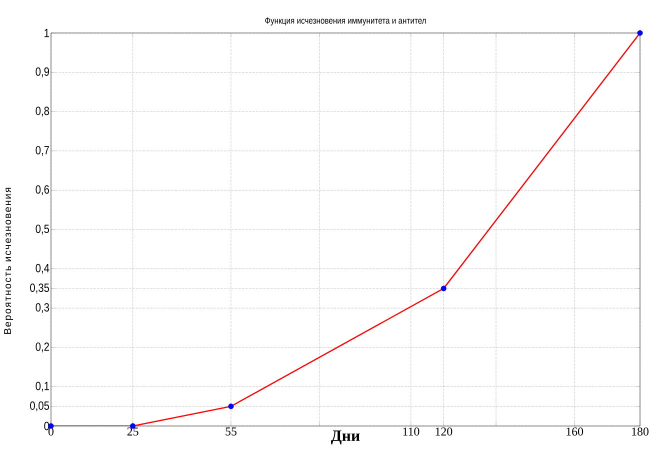 Image resolution: width=653 pixels, height=456 pixels. What do you see at coordinates (42, 72) in the screenshot?
I see `y-tick-label: 0,9` at bounding box center [42, 72].